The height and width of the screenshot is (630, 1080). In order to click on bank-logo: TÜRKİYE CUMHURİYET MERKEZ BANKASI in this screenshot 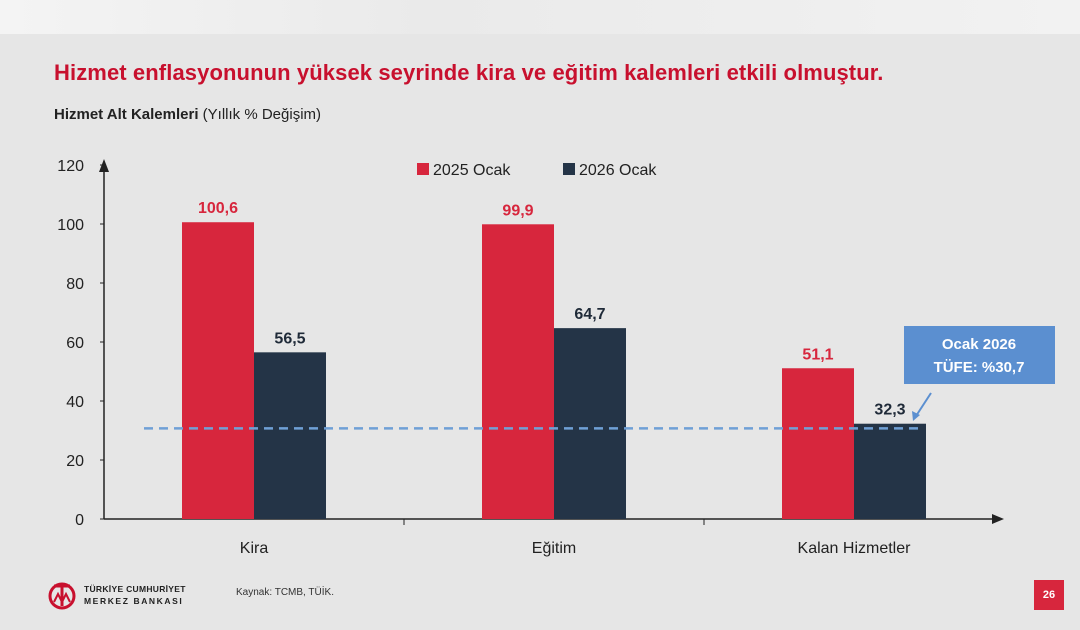, I will do `click(128, 597)`.